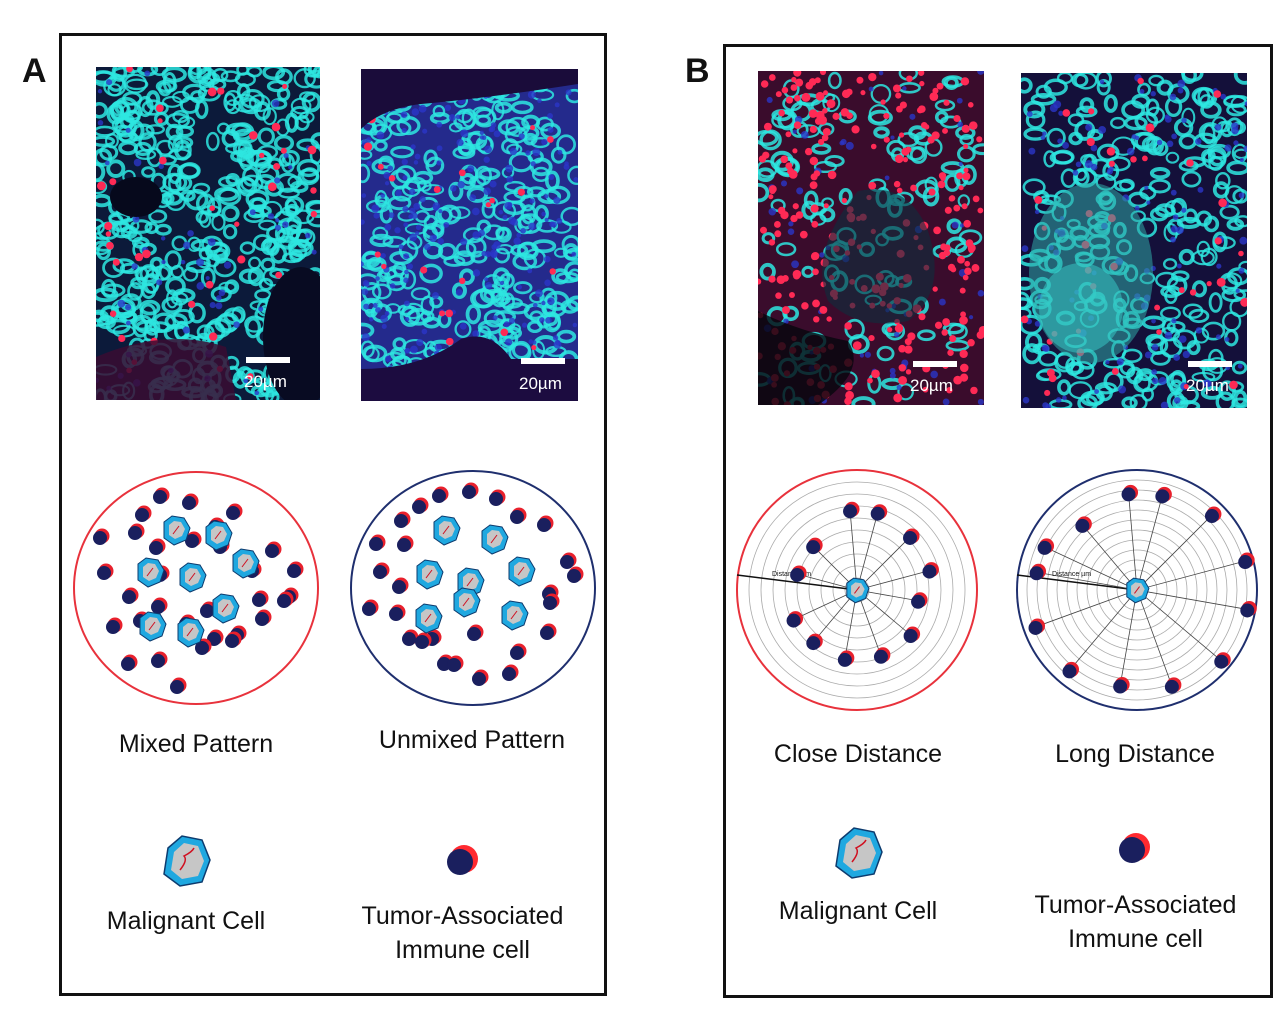 Image resolution: width=1285 pixels, height=1012 pixels. What do you see at coordinates (469, 235) in the screenshot?
I see `micrograph-a2-svg` at bounding box center [469, 235].